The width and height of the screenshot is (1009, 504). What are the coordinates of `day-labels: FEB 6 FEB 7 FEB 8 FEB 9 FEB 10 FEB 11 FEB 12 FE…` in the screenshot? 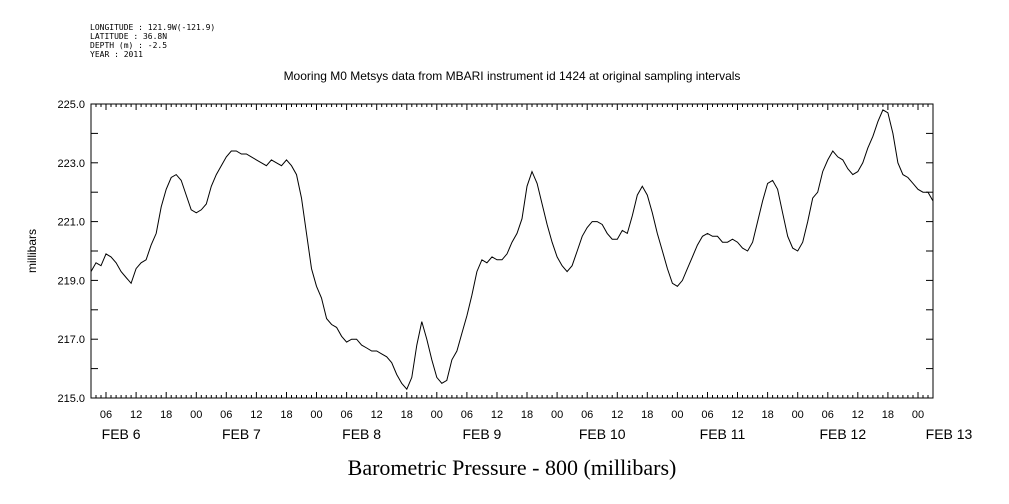 It's located at (537, 434).